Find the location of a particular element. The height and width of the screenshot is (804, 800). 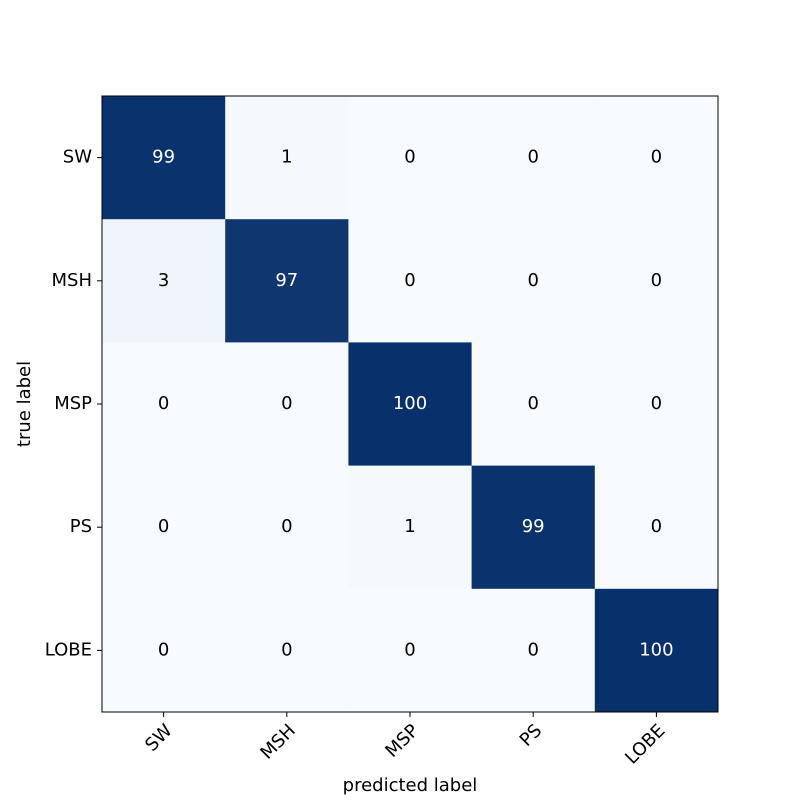

y-tick-label: SW is located at coordinates (77, 157).